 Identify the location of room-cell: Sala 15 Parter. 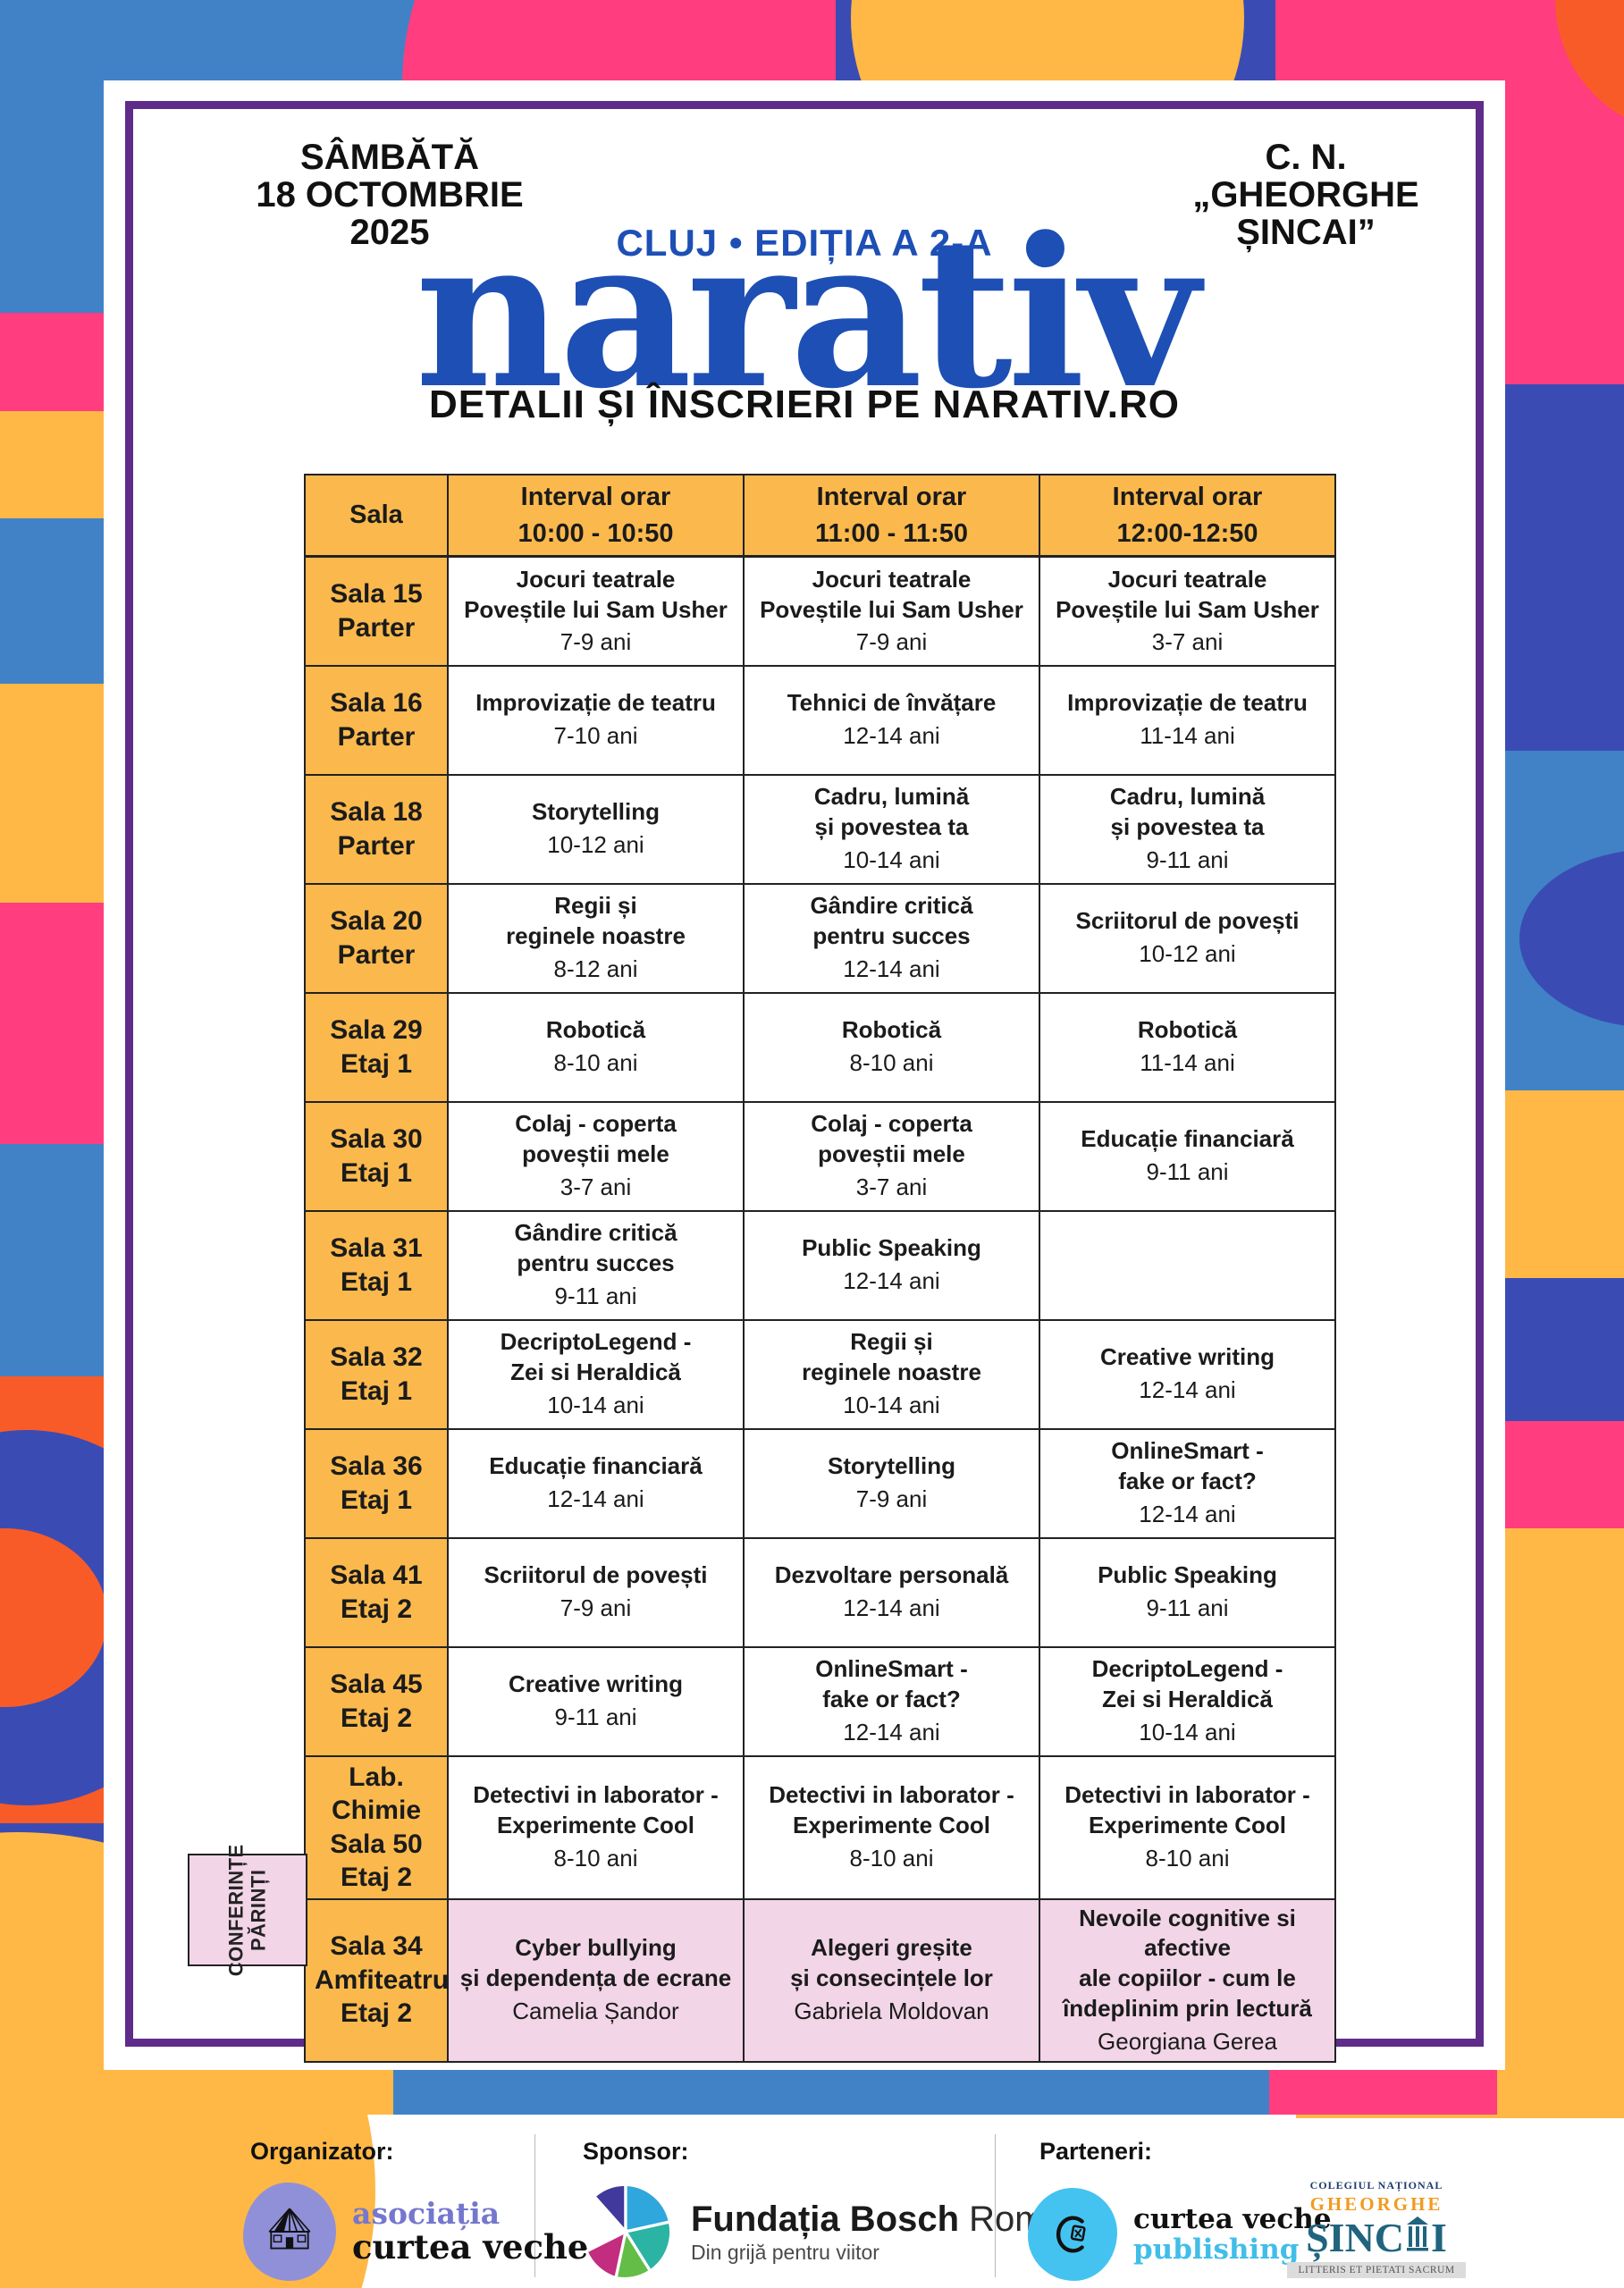
(377, 611).